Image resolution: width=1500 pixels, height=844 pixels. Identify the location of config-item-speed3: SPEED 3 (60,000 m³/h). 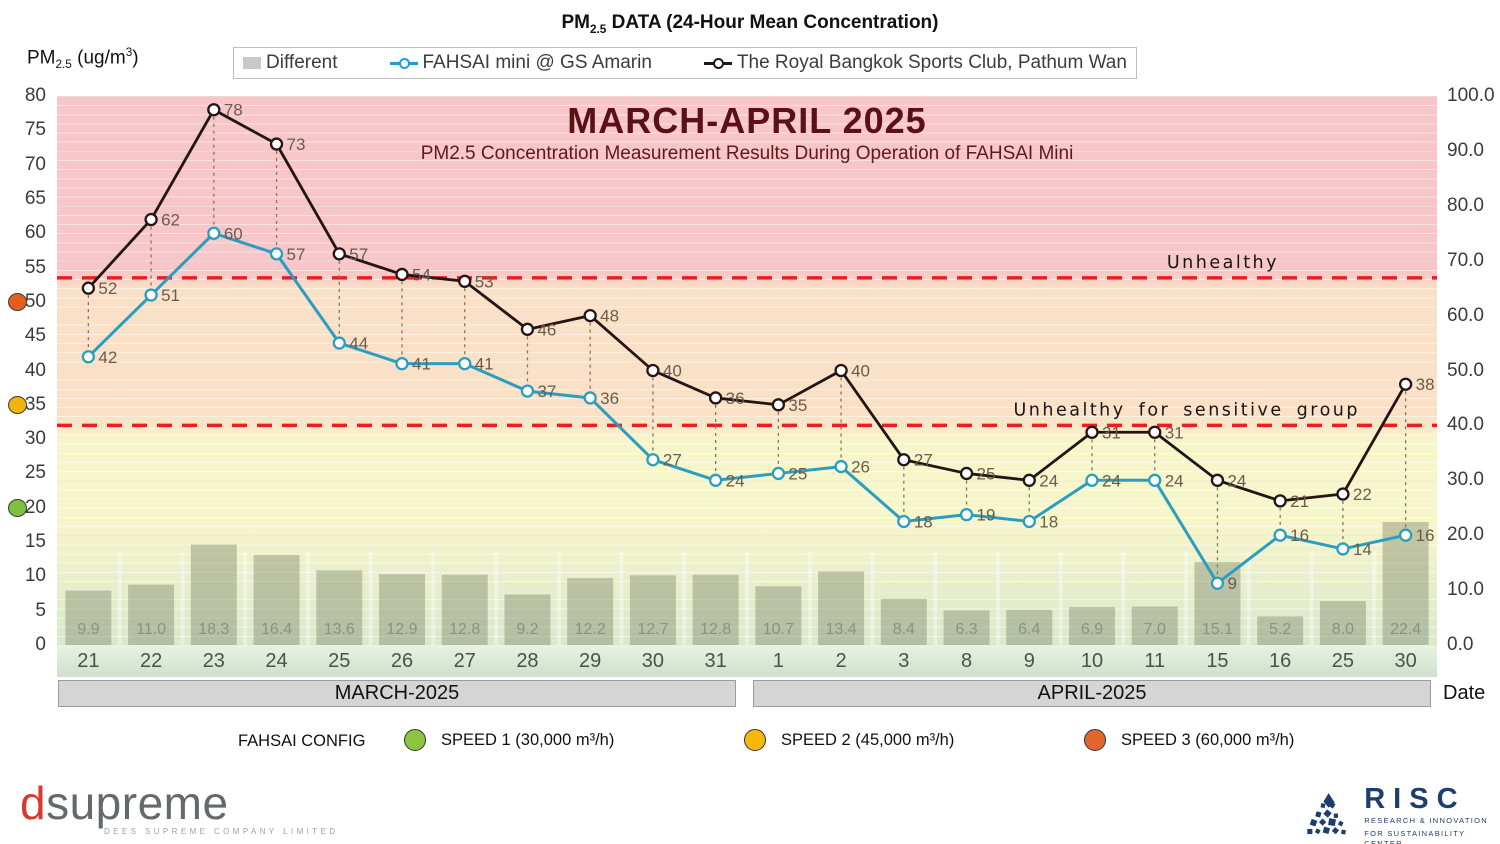
(1189, 740).